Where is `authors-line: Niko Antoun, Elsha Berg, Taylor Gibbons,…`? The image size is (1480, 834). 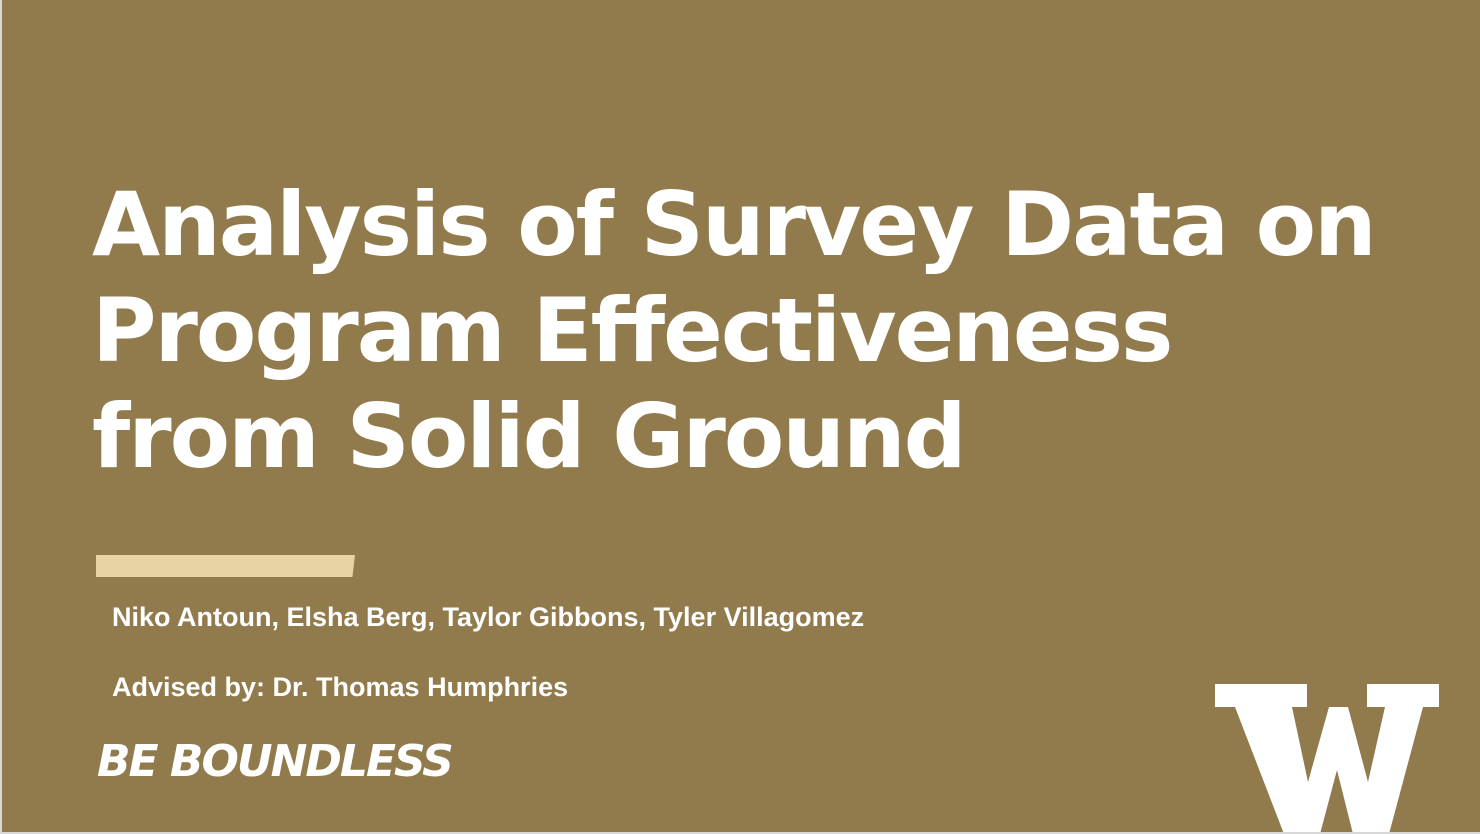
authors-line: Niko Antoun, Elsha Berg, Taylor Gibbons,… is located at coordinates (488, 617).